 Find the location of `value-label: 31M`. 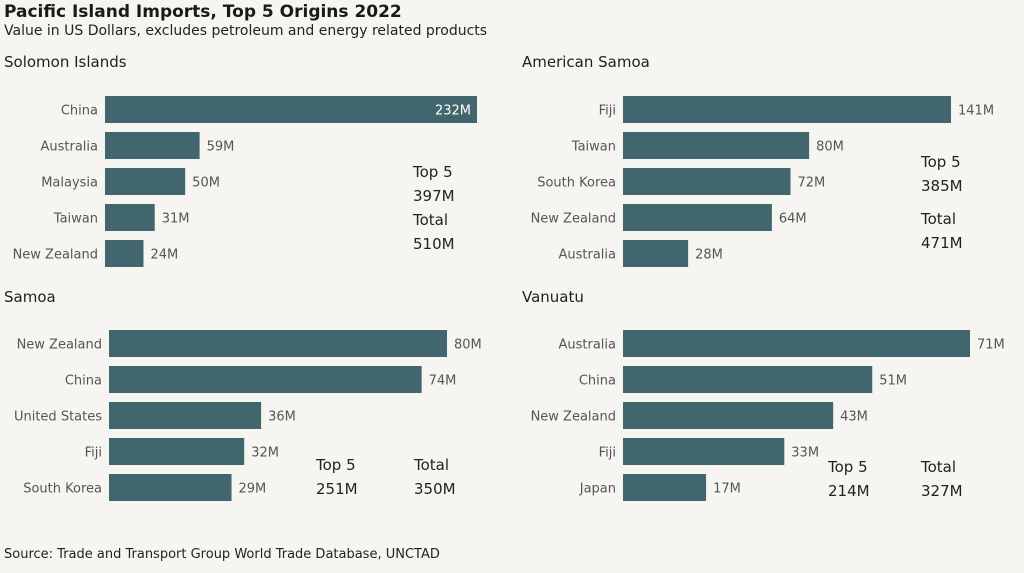

value-label: 31M is located at coordinates (176, 219).